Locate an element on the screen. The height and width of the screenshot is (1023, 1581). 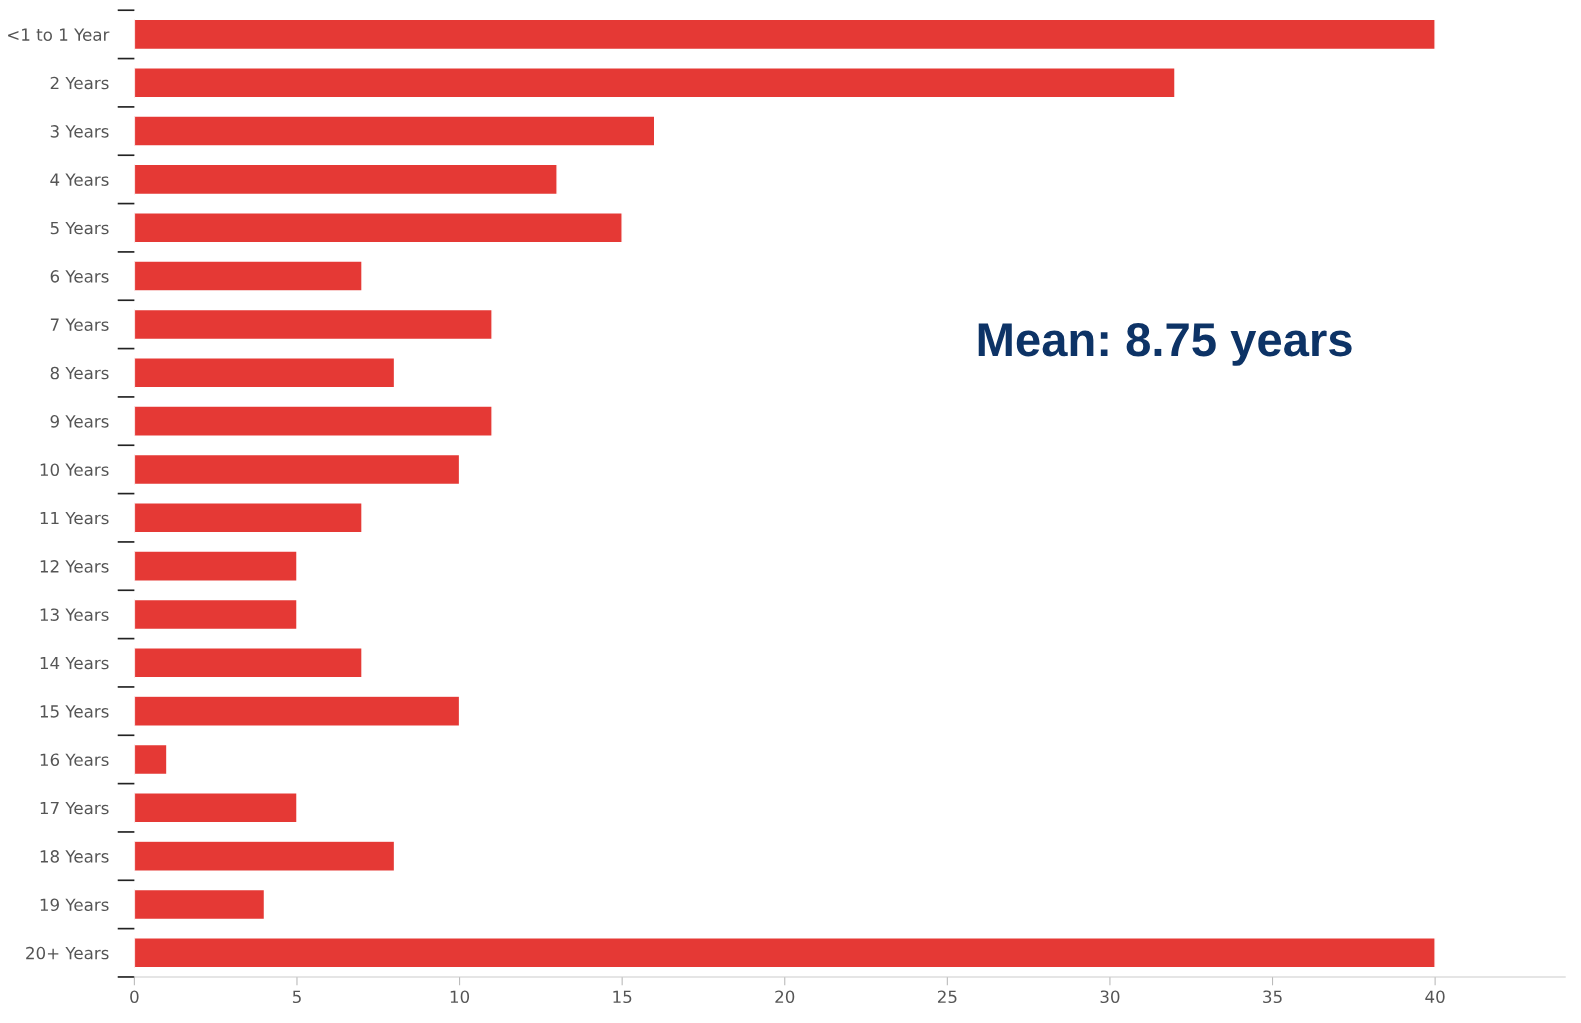
y-tick-label: 19 Years is located at coordinates (74, 905).